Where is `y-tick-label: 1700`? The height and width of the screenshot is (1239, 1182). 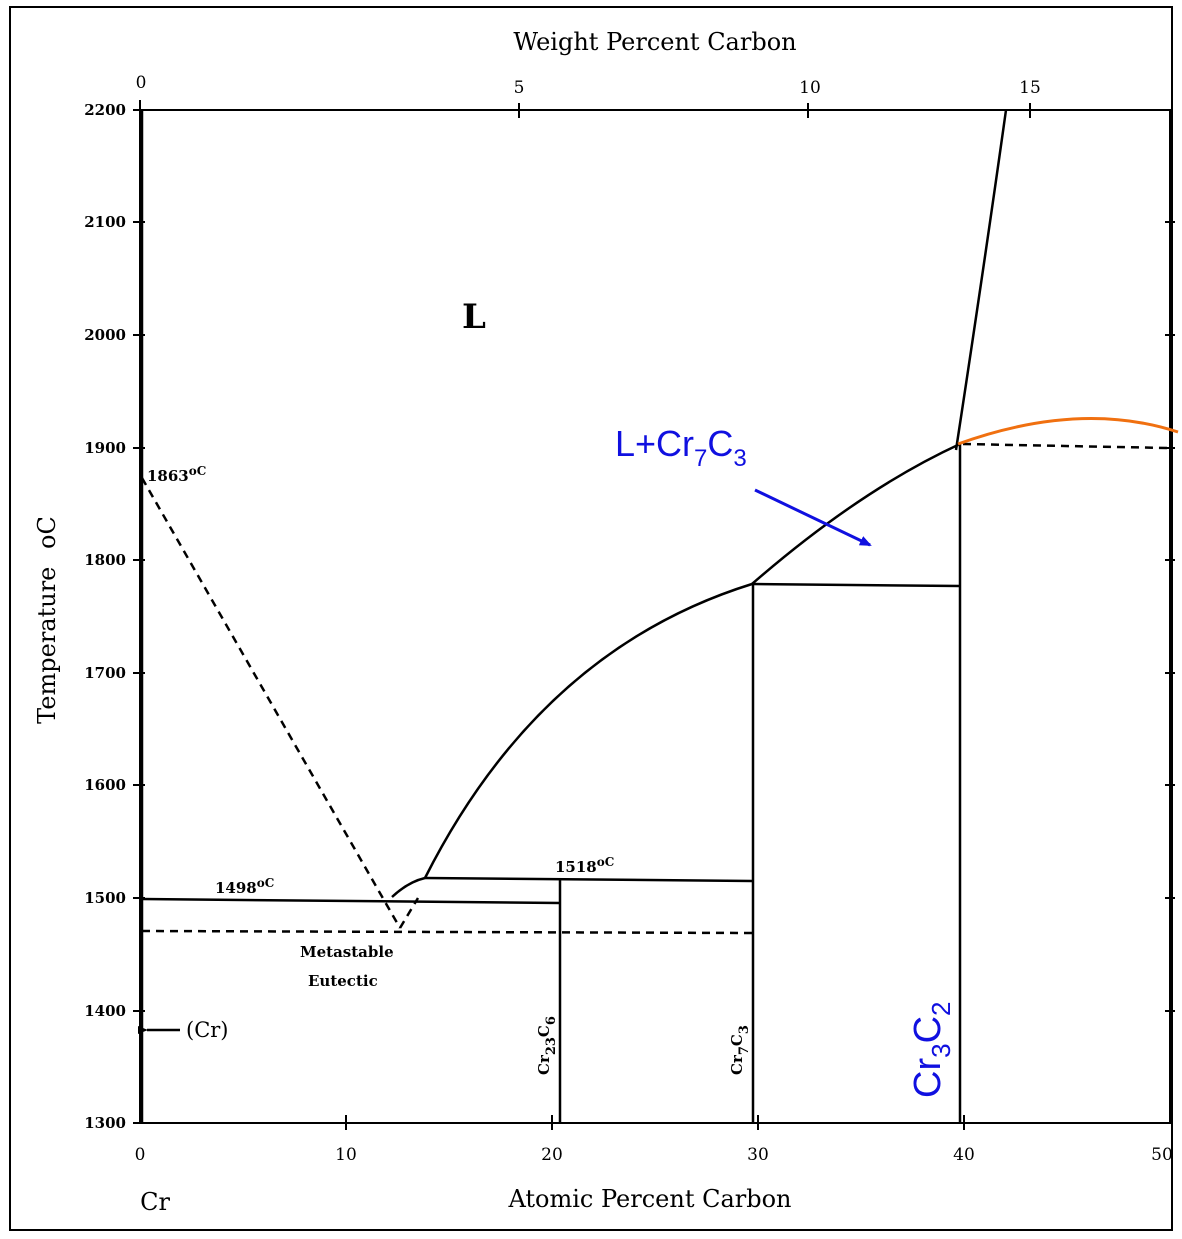 y-tick-label: 1700 is located at coordinates (105, 673).